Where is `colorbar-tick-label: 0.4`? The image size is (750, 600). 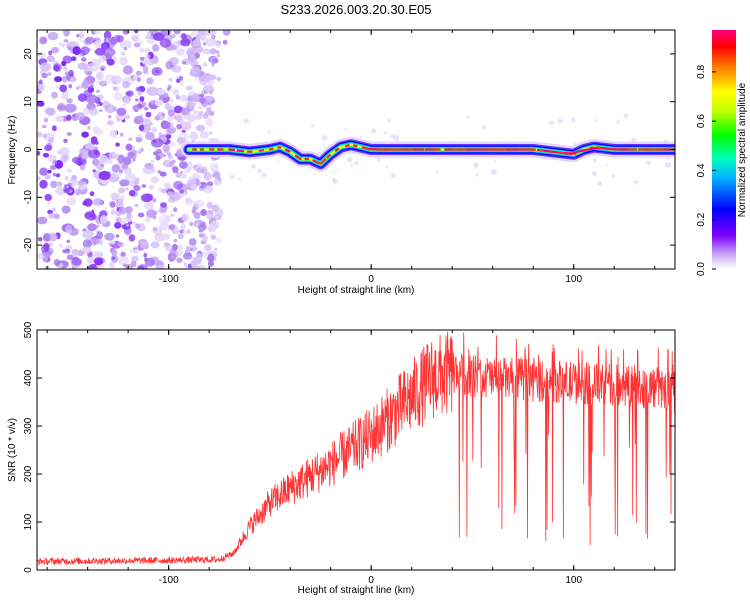 colorbar-tick-label: 0.4 is located at coordinates (701, 170).